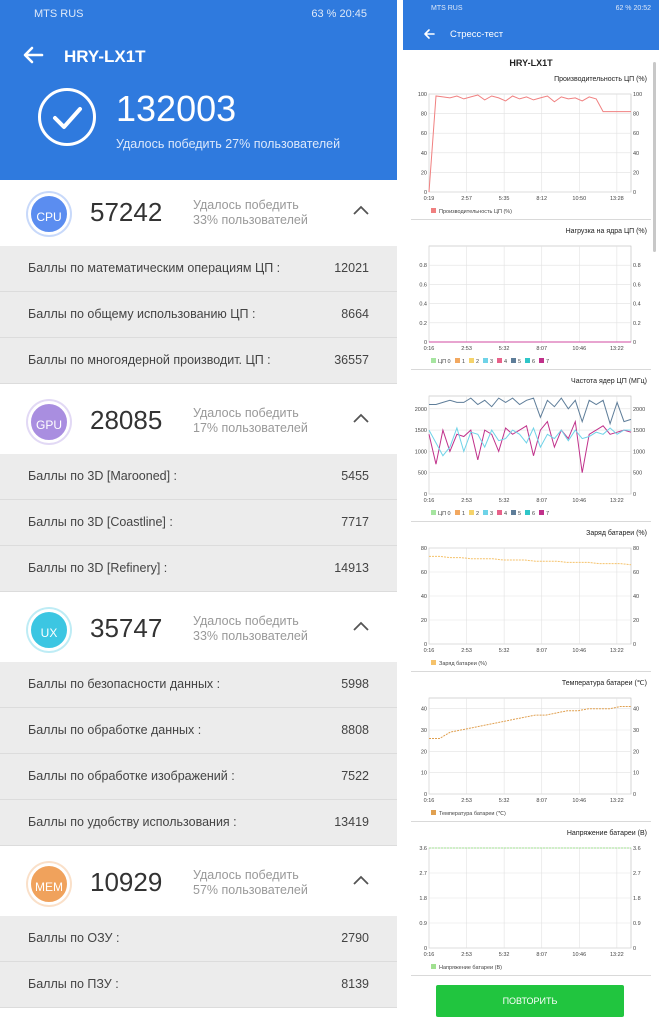  What do you see at coordinates (424, 752) in the screenshot?
I see `y-tick-label: 20` at bounding box center [424, 752].